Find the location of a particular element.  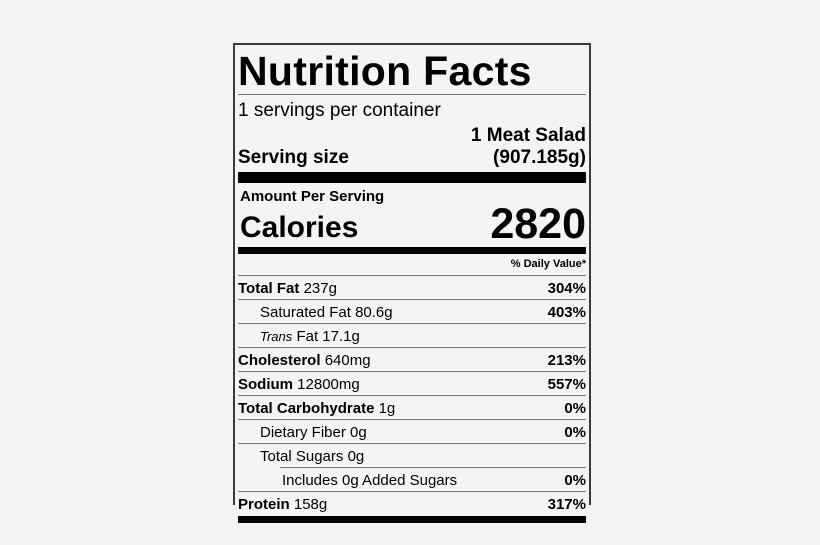

serving-size-value: 1 Meat Salad (907.185g) is located at coordinates (528, 147).